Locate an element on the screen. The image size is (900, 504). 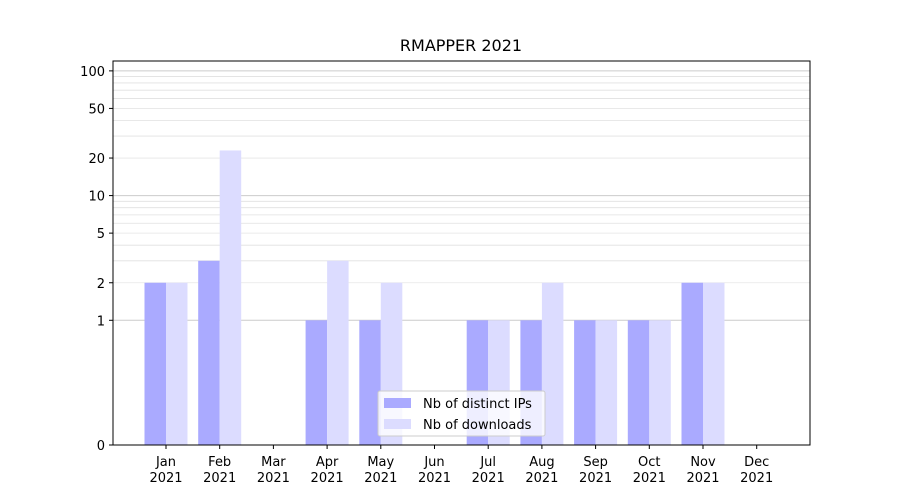
legend-label: Nb of distinct IPs is located at coordinates (477, 404).